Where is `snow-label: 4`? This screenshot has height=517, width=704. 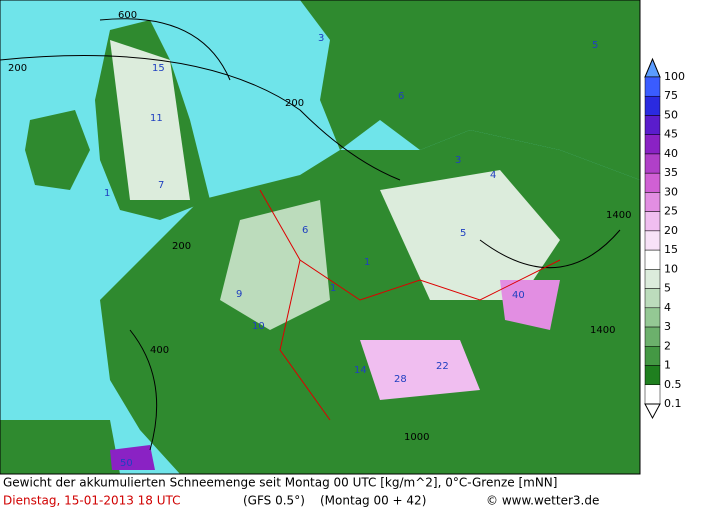
snow-label: 4 is located at coordinates (493, 175).